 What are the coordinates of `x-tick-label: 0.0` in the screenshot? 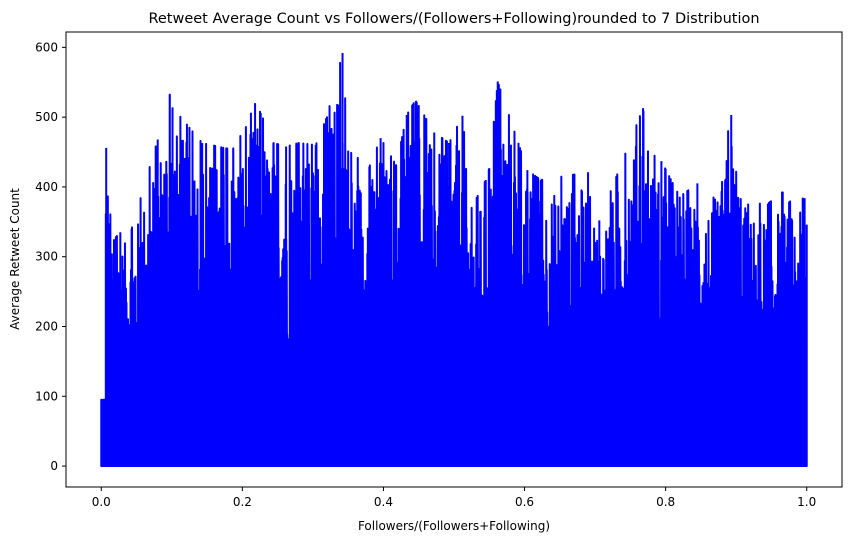 It's located at (101, 502).